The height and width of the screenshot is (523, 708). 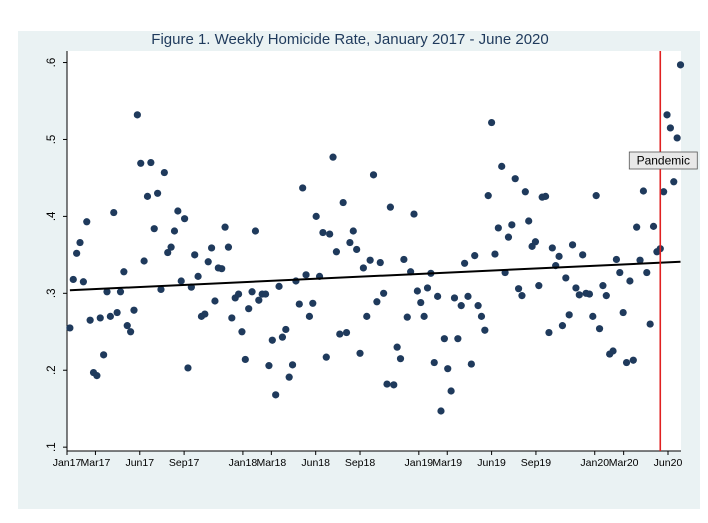 I want to click on x-tick-label: Jan20, so click(x=594, y=463).